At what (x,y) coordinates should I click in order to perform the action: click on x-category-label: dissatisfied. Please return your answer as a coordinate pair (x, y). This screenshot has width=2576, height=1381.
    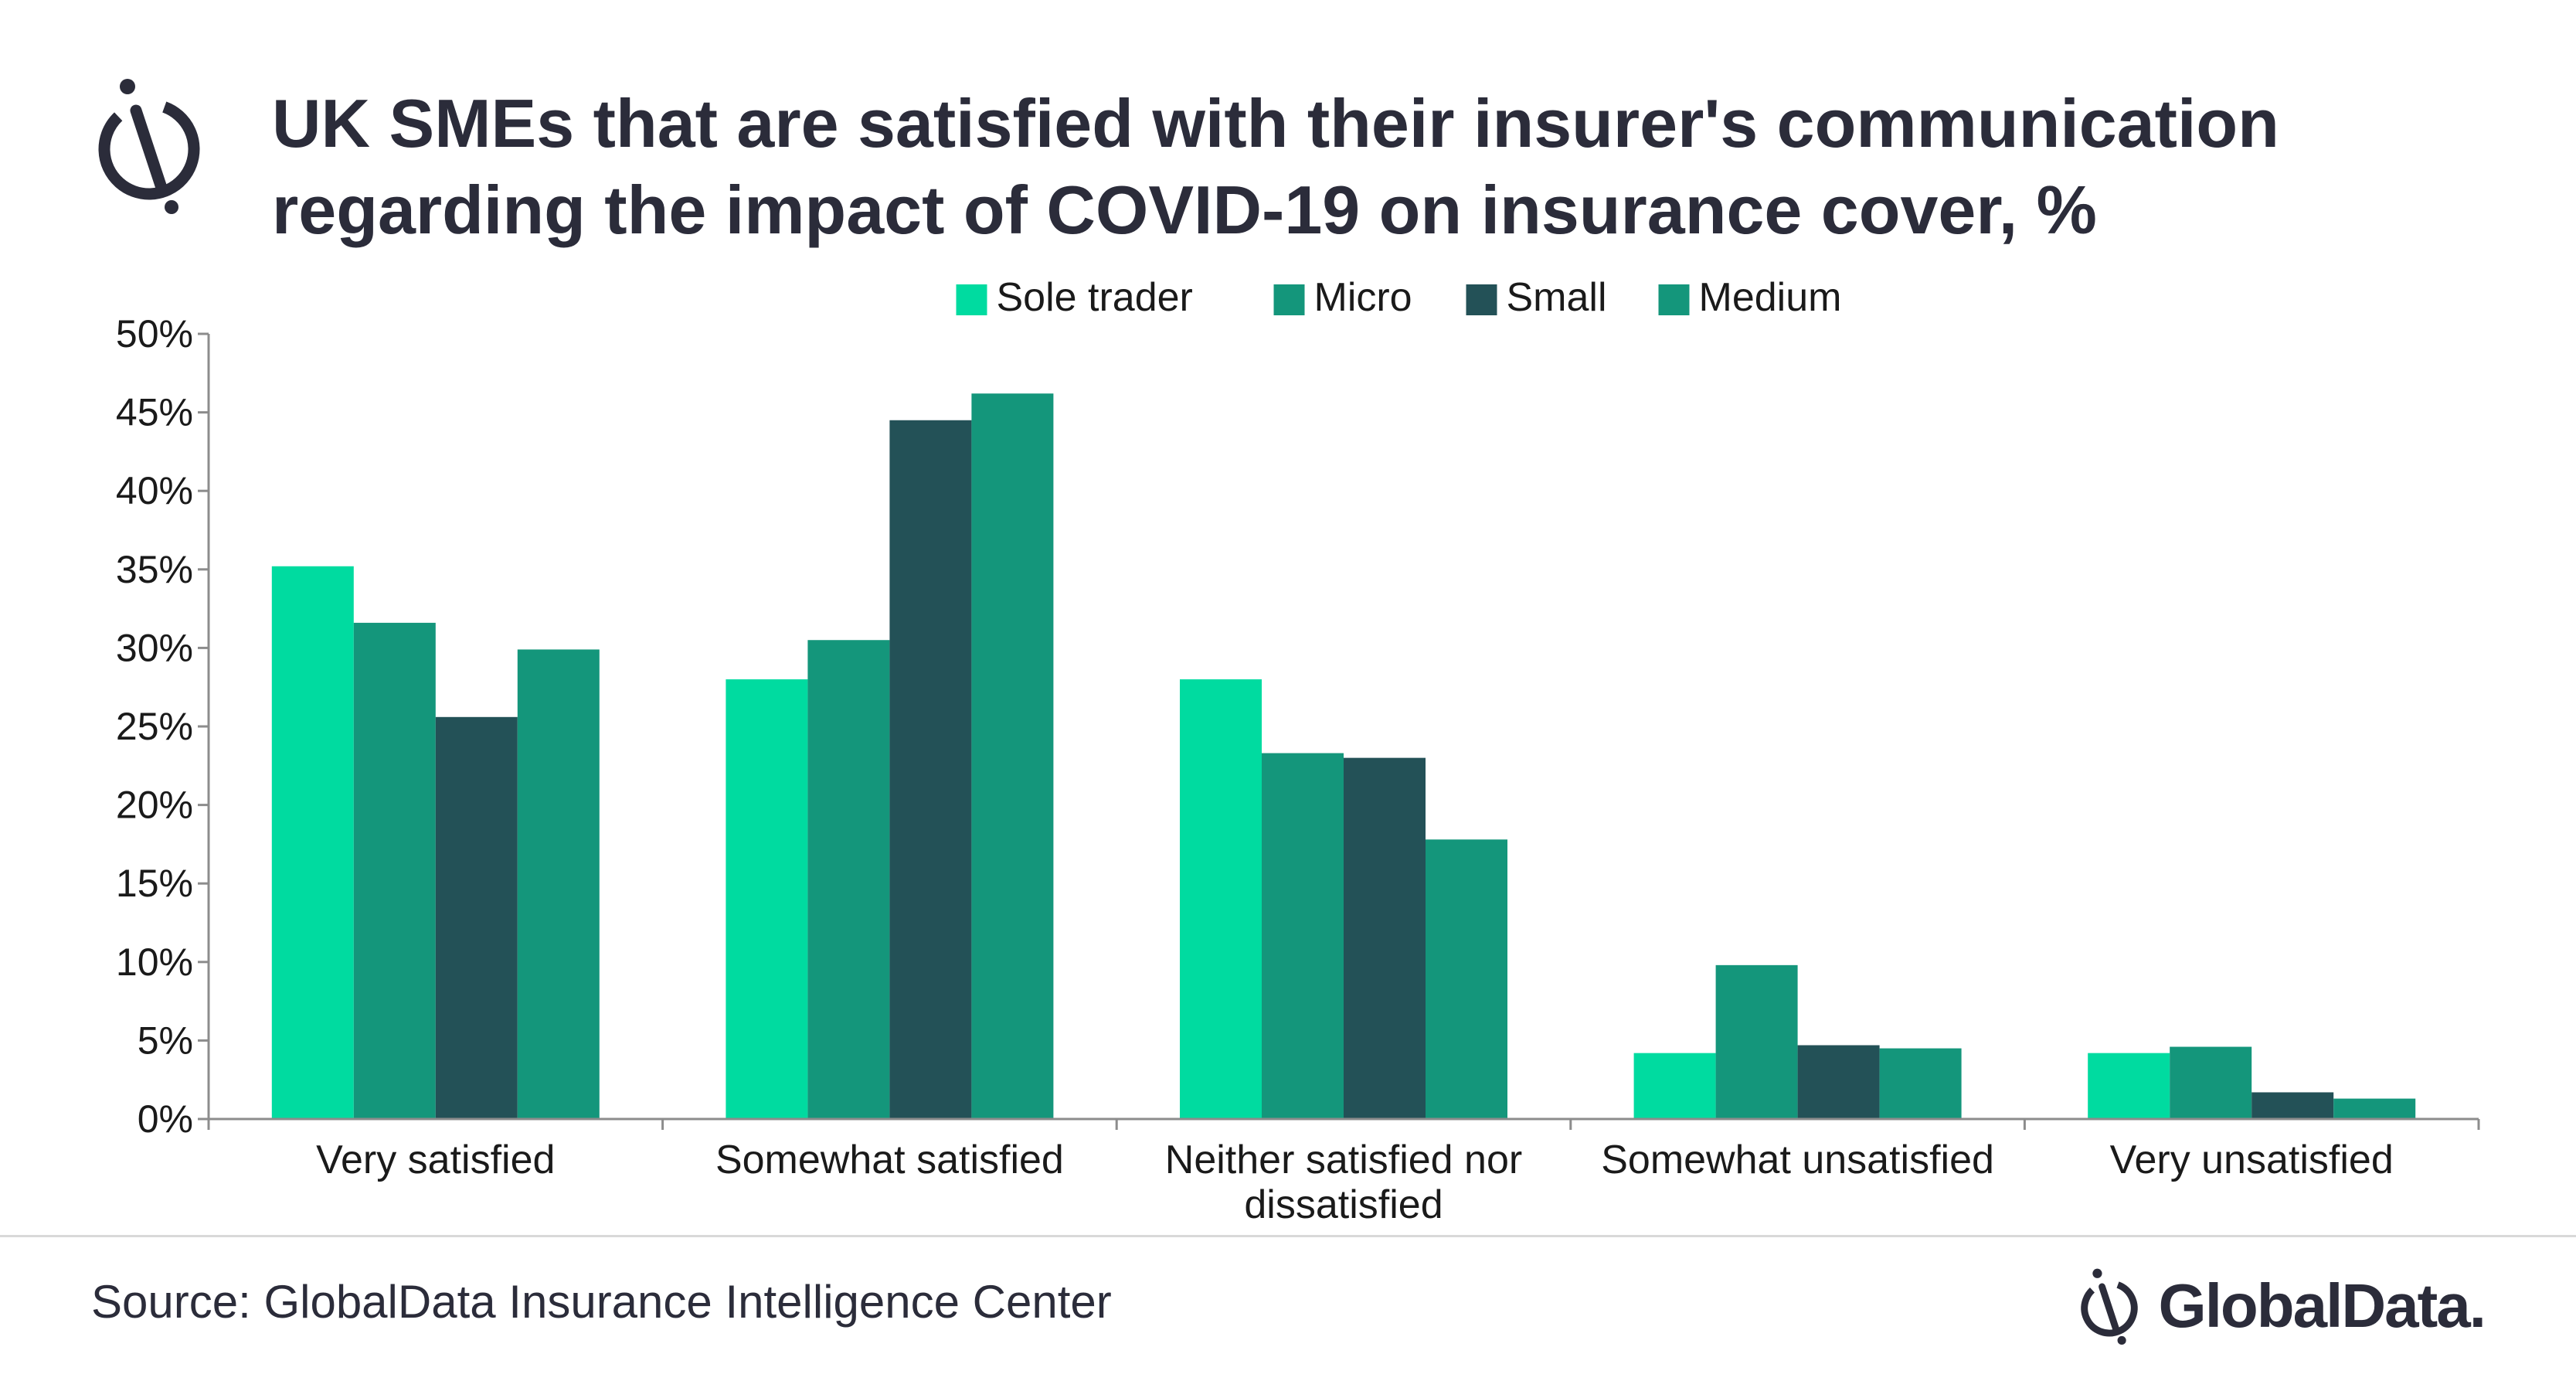
    Looking at the image, I should click on (1343, 1204).